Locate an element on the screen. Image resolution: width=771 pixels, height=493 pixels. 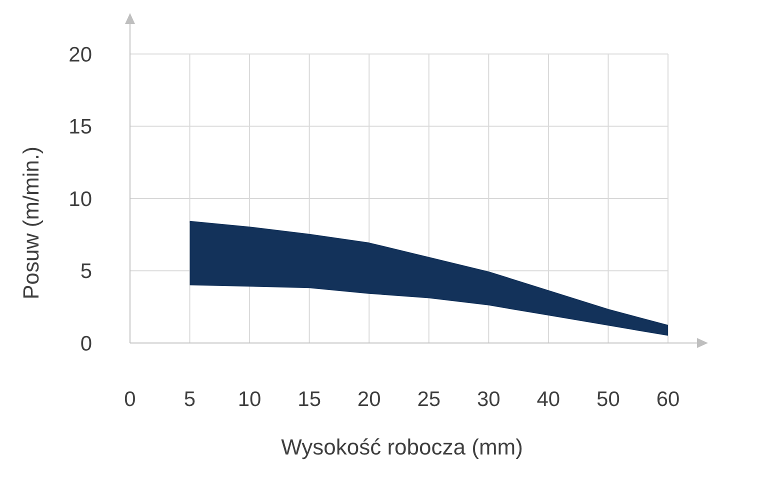
x-tick-label: 40 is located at coordinates (548, 399).